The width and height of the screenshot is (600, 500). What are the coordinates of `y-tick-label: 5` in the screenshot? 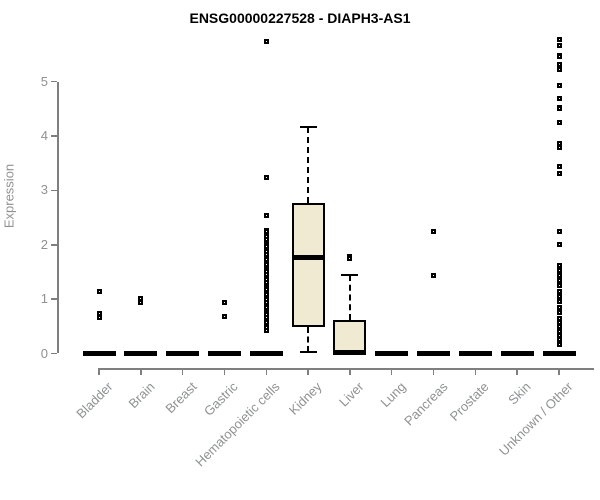 It's located at (44, 81).